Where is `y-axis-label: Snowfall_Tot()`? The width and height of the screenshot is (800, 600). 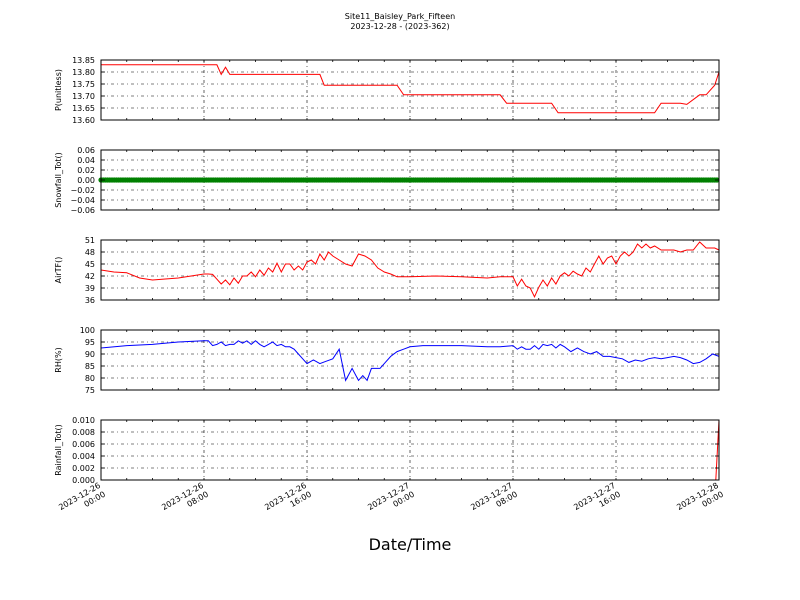
y-axis-label: Snowfall_Tot() is located at coordinates (58, 180).